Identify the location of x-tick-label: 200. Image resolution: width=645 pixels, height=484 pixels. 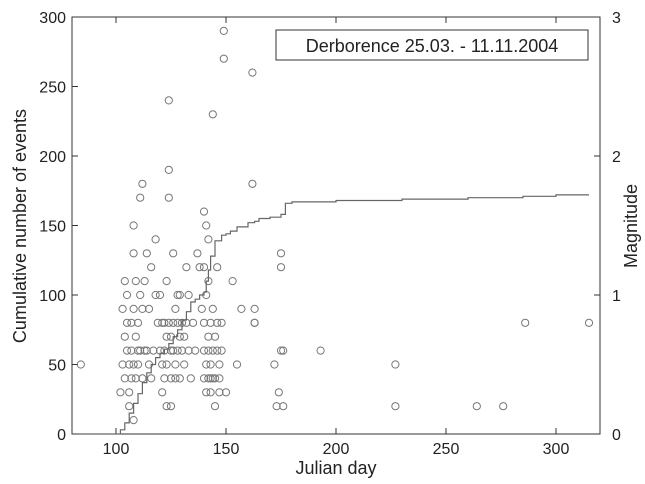
(336, 449).